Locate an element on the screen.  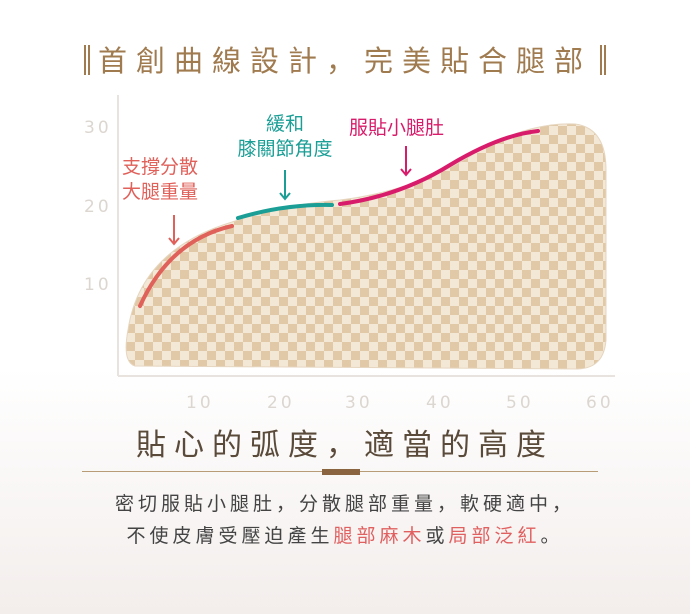
annotation-line: 大腿重量 is located at coordinates (160, 192).